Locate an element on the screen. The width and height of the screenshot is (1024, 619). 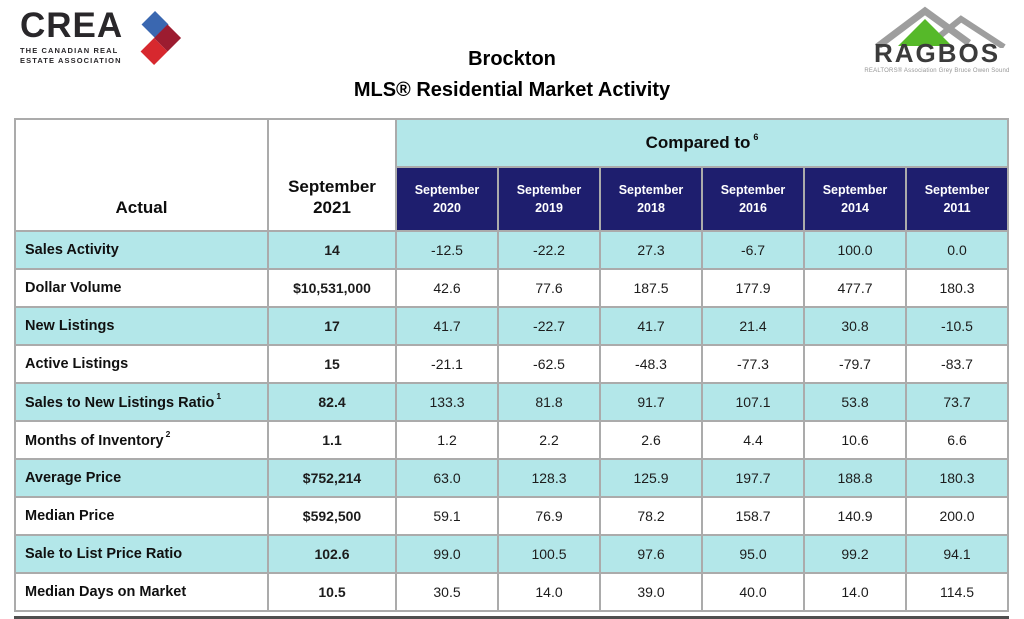
comparison-value: 100.5 is located at coordinates (549, 554).